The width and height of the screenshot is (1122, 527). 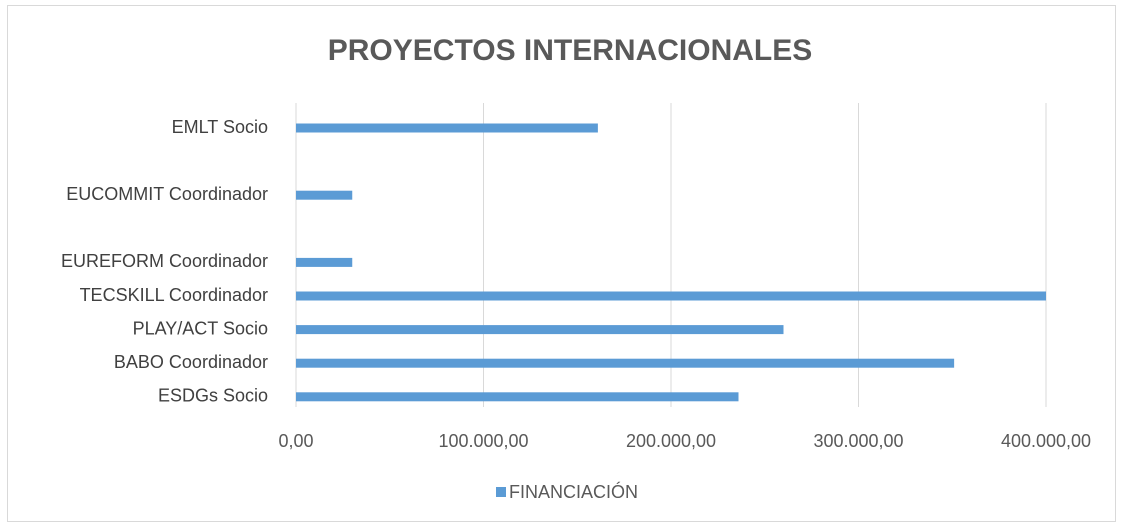 What do you see at coordinates (573, 491) in the screenshot?
I see `legend-label: FINANCIACIÓN` at bounding box center [573, 491].